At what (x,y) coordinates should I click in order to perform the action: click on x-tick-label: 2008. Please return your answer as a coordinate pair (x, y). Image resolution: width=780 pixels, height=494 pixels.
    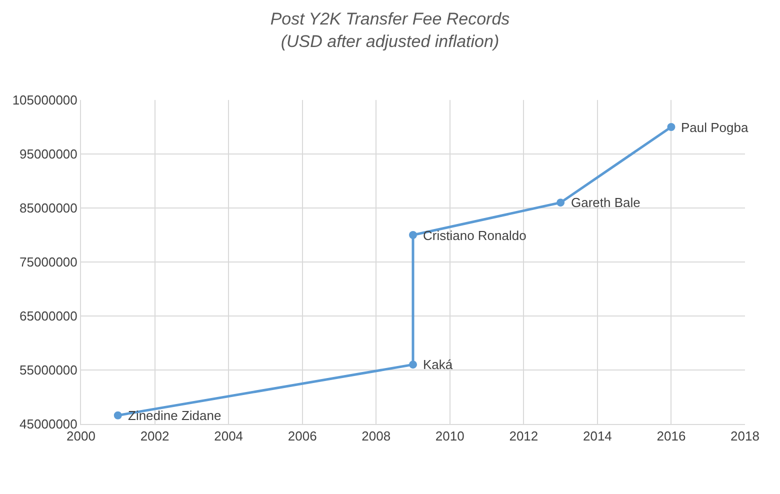
    Looking at the image, I should click on (376, 436).